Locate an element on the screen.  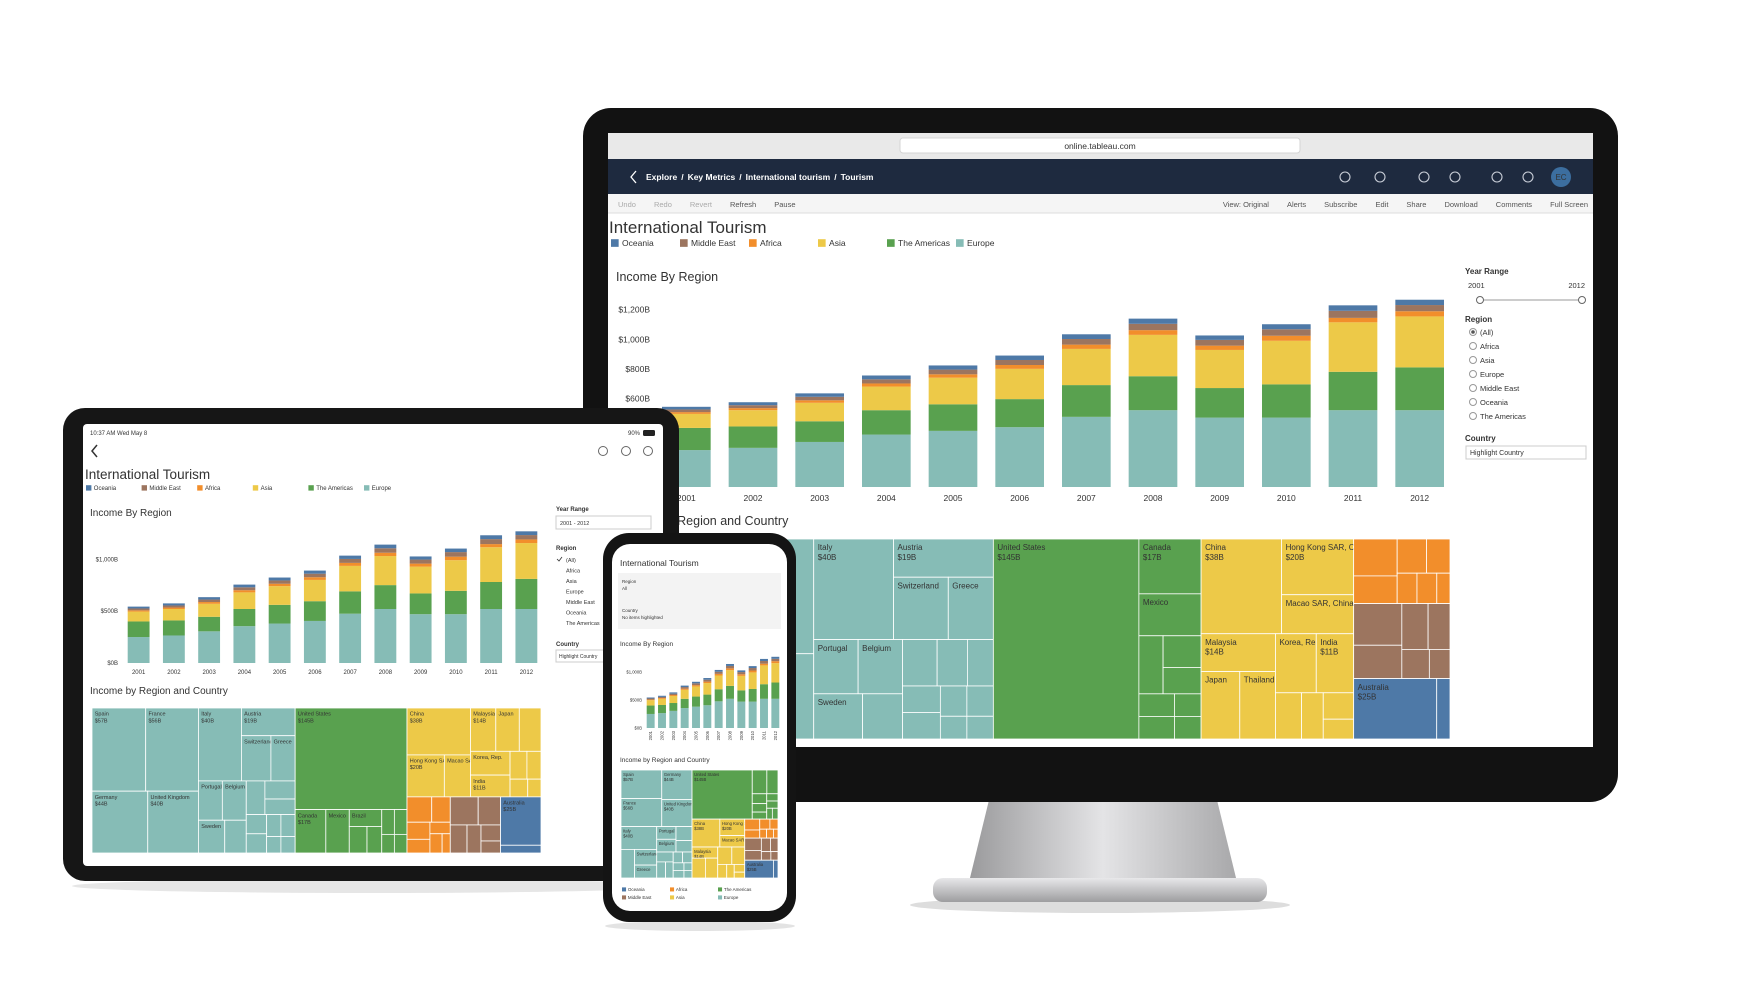
treemap-value: $20B is located at coordinates (416, 768).